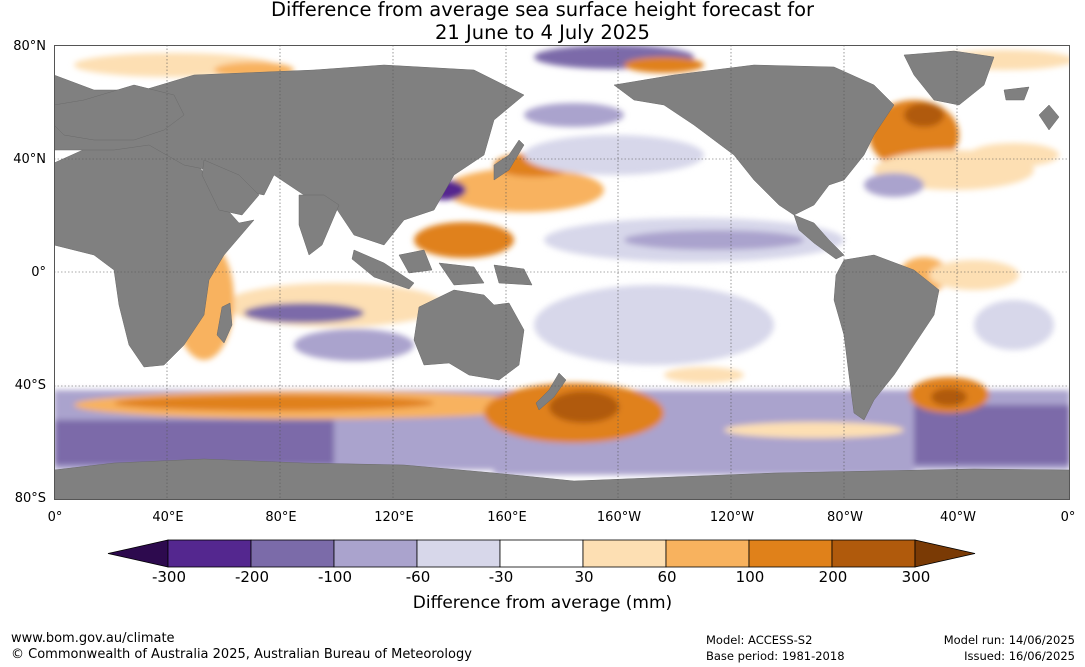 The height and width of the screenshot is (667, 1085). I want to click on colorbar, so click(541, 553).